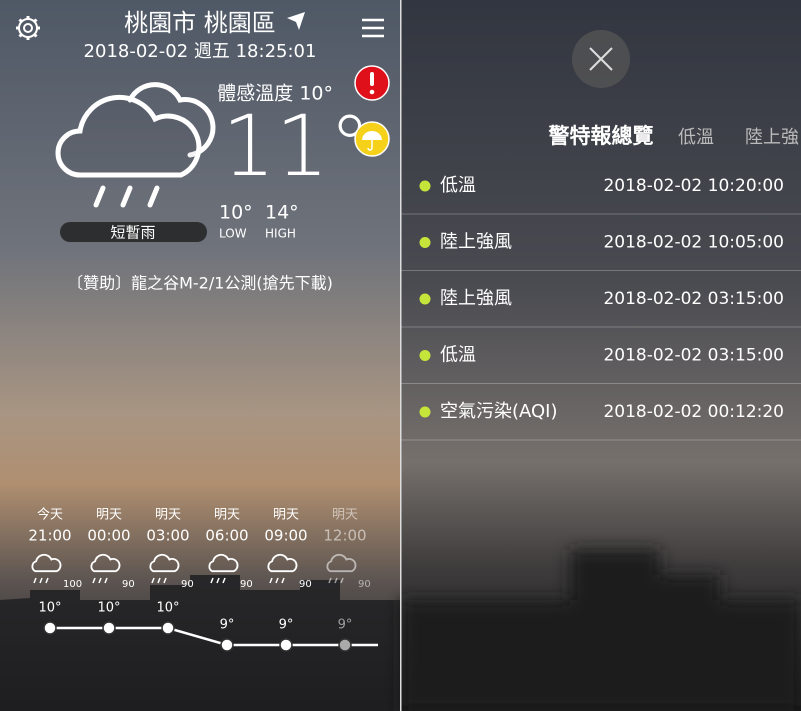  What do you see at coordinates (601, 630) in the screenshot?
I see `blurred-skyline` at bounding box center [601, 630].